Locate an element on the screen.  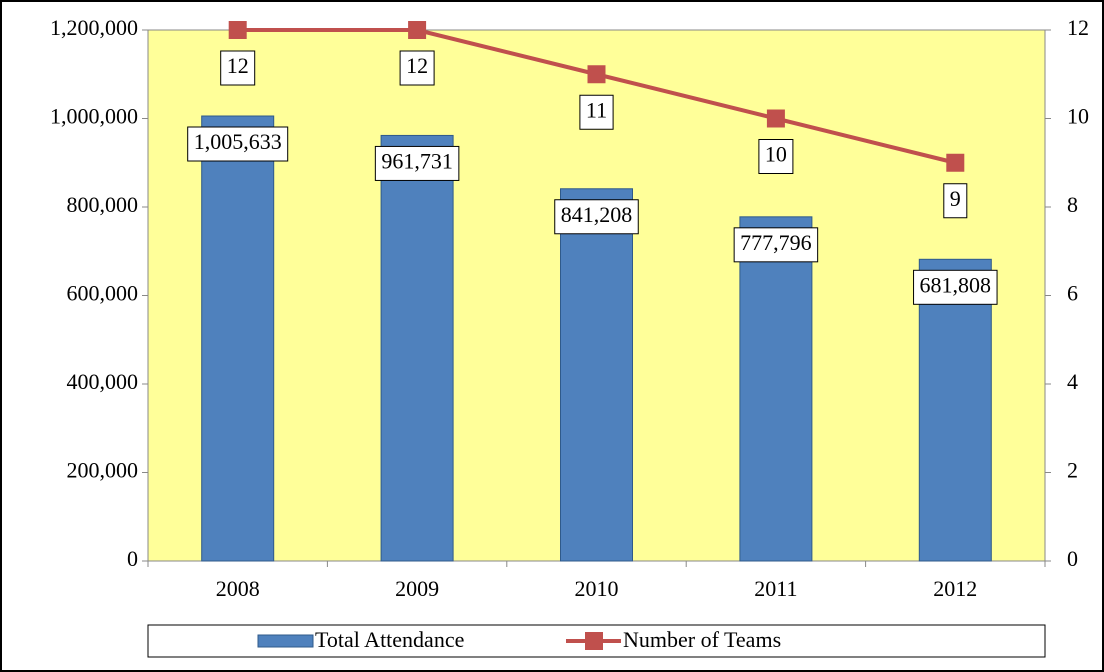
line-value-label: 10 is located at coordinates (776, 154).